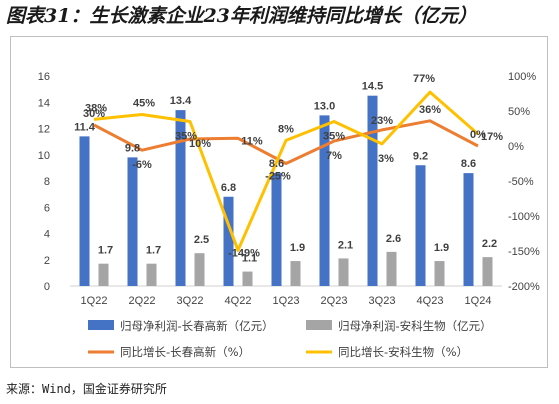 The image size is (559, 404). What do you see at coordinates (345, 245) in the screenshot?
I see `bar-data-label: 2.1` at bounding box center [345, 245].